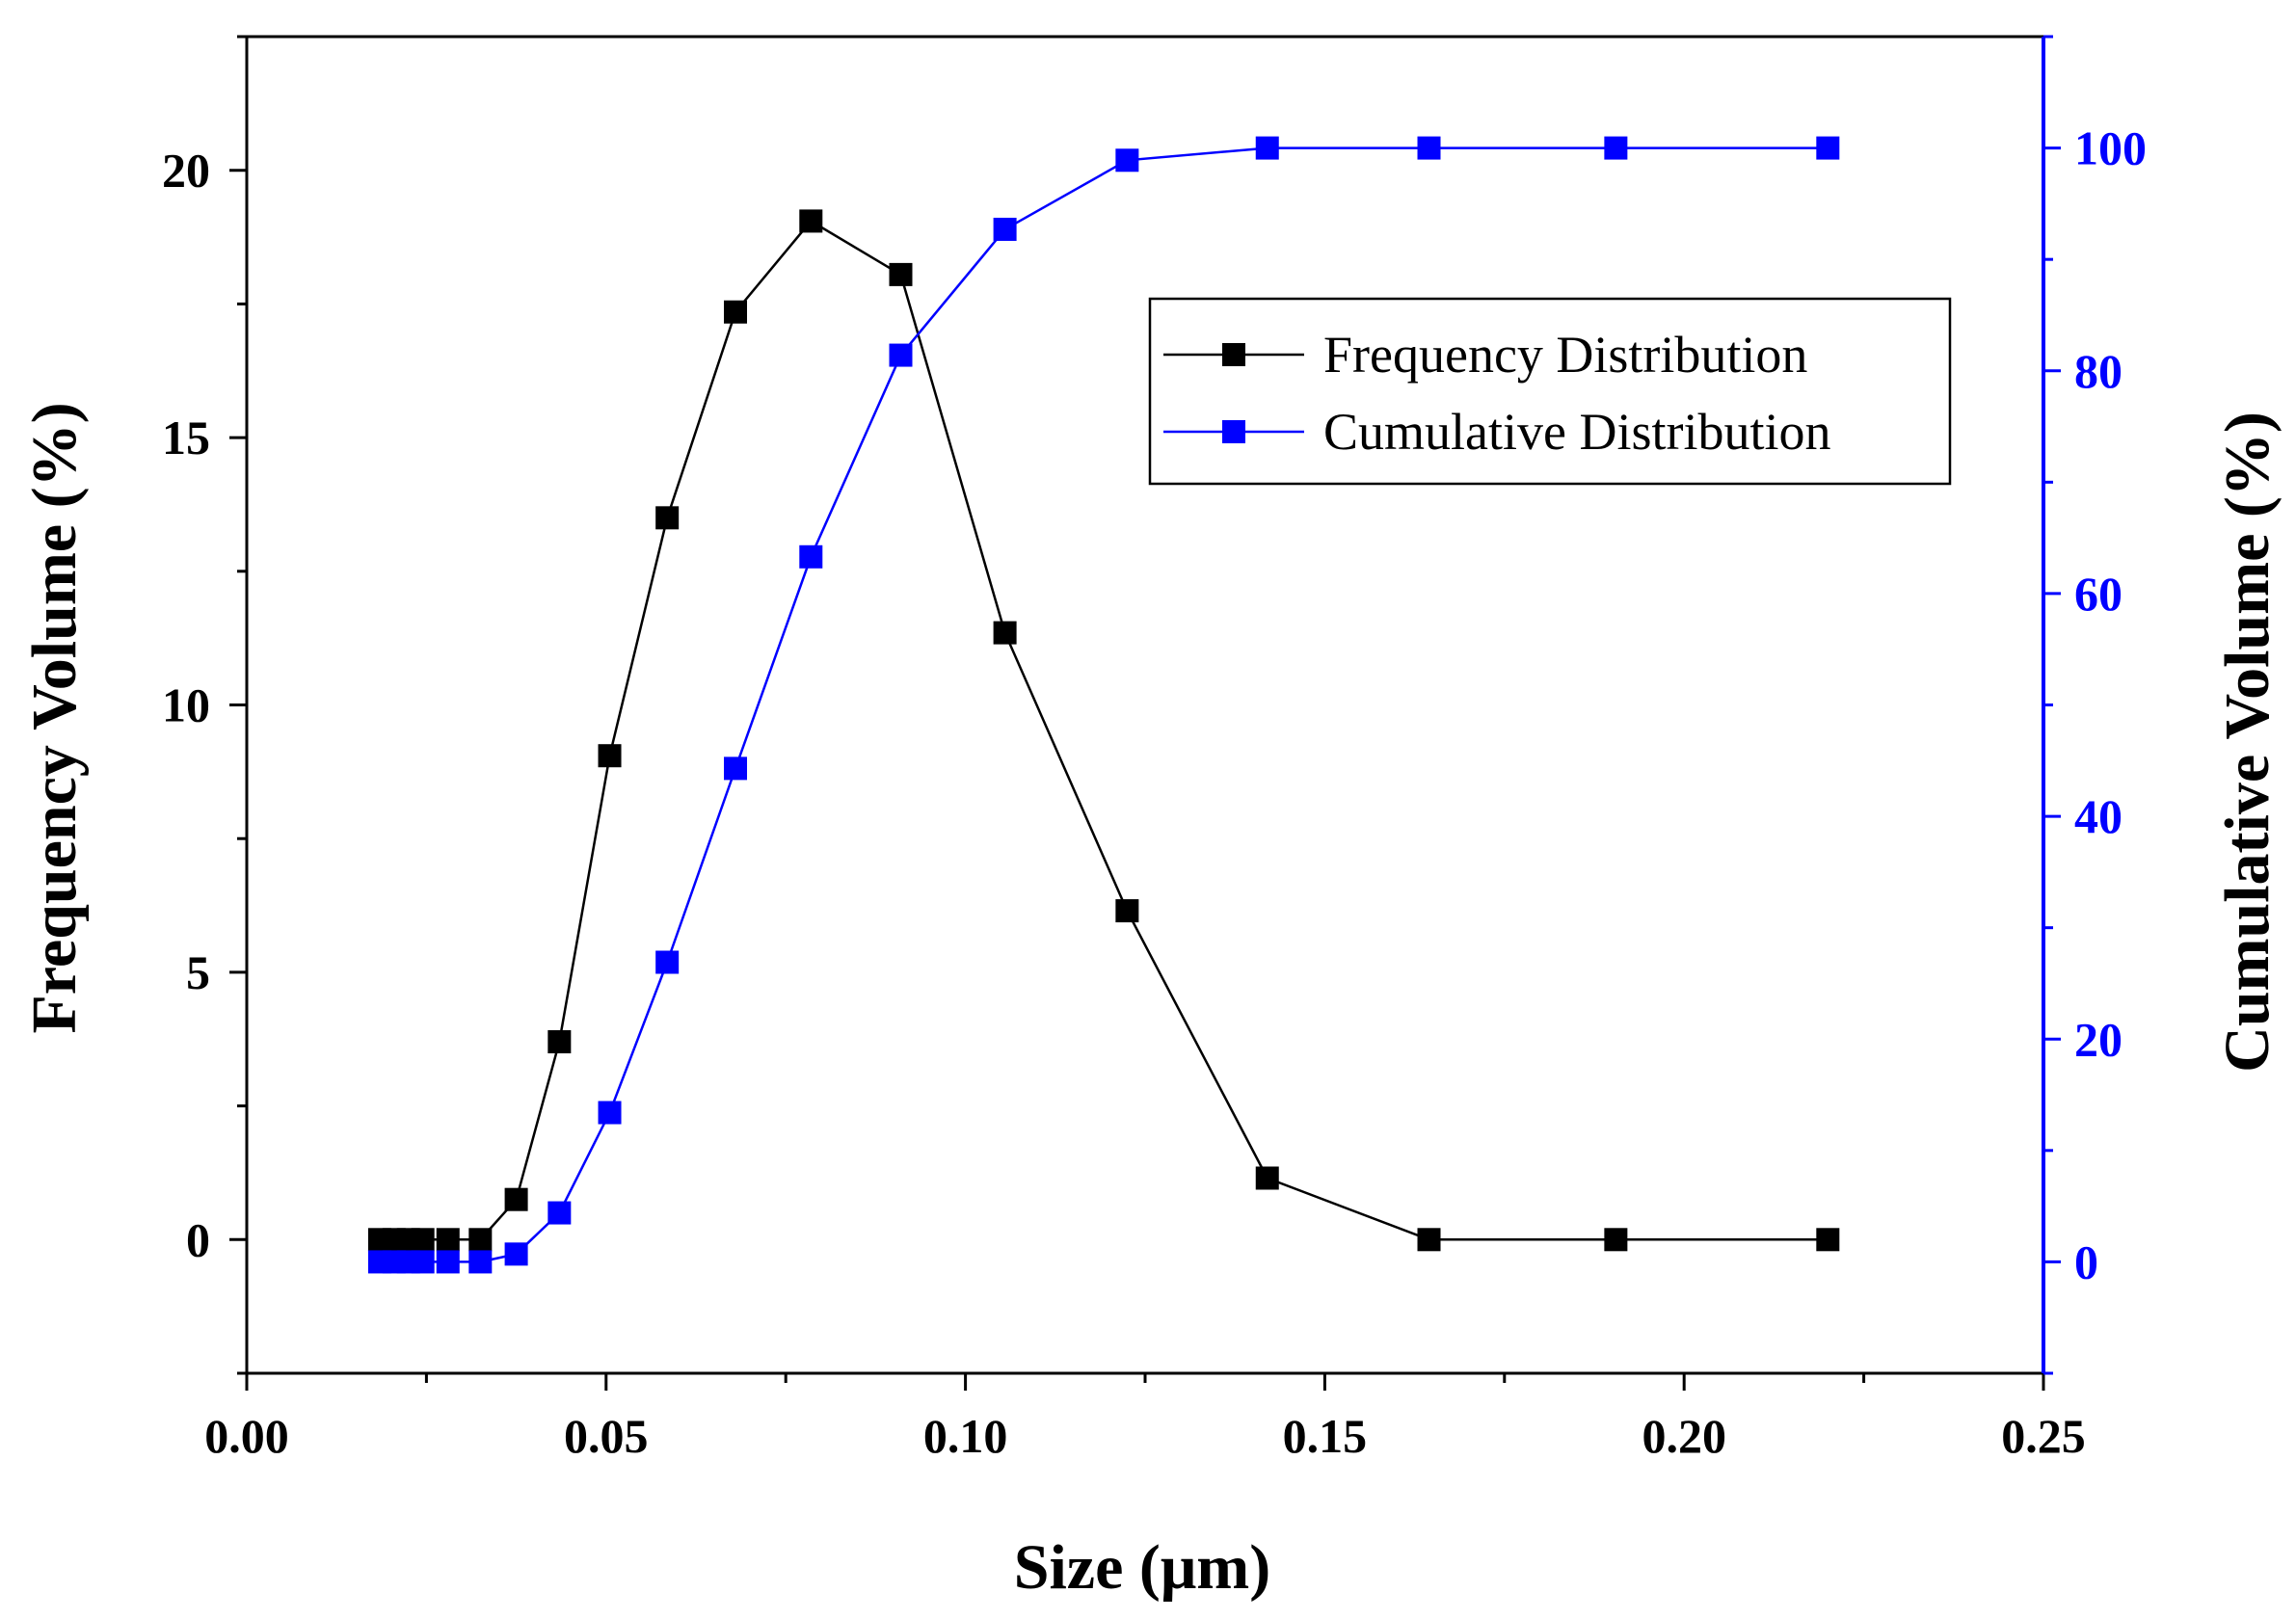  Describe the element at coordinates (198, 1239) in the screenshot. I see `y-tick-label: 0` at that location.